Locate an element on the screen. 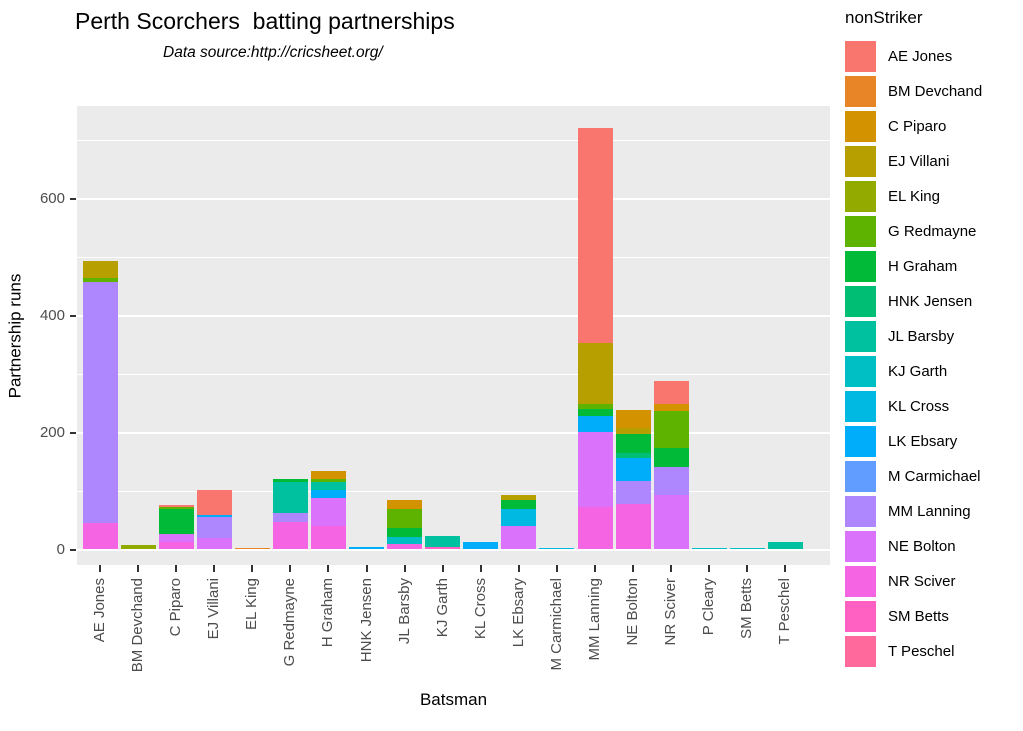  gridline-minor is located at coordinates (453, 491).